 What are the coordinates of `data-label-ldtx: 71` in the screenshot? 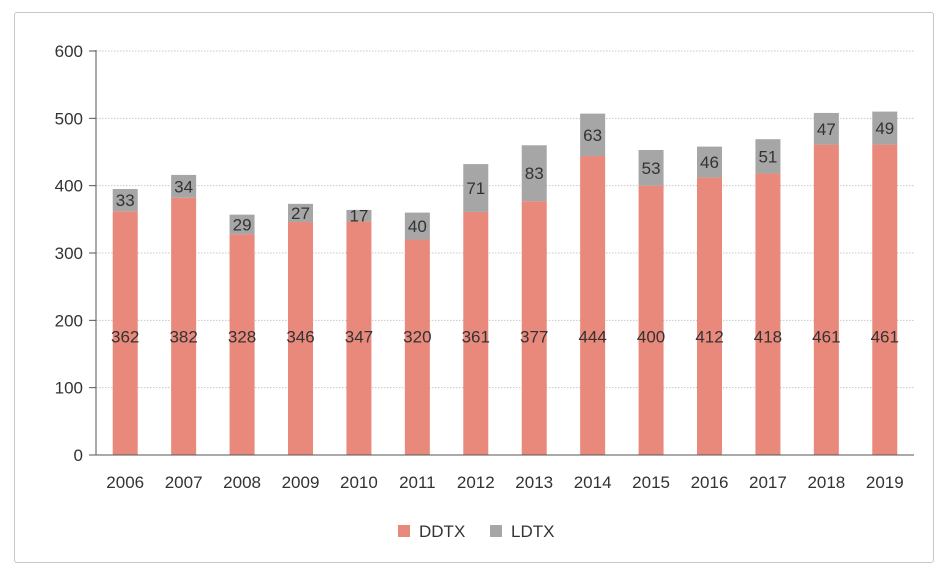 It's located at (475, 188).